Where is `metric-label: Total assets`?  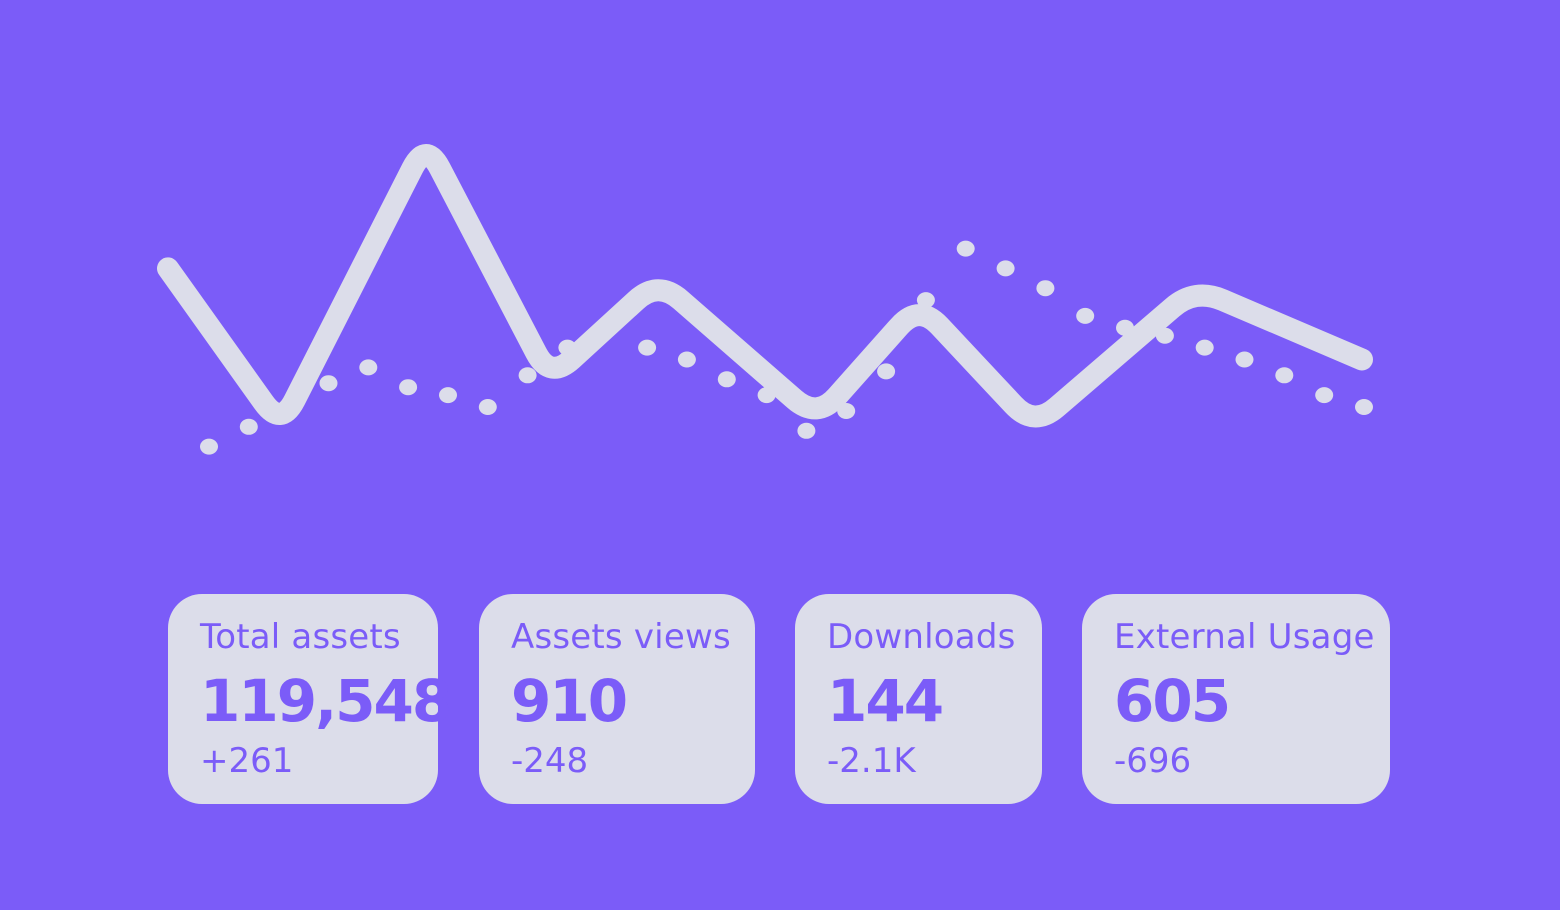
metric-label: Total assets is located at coordinates (300, 637).